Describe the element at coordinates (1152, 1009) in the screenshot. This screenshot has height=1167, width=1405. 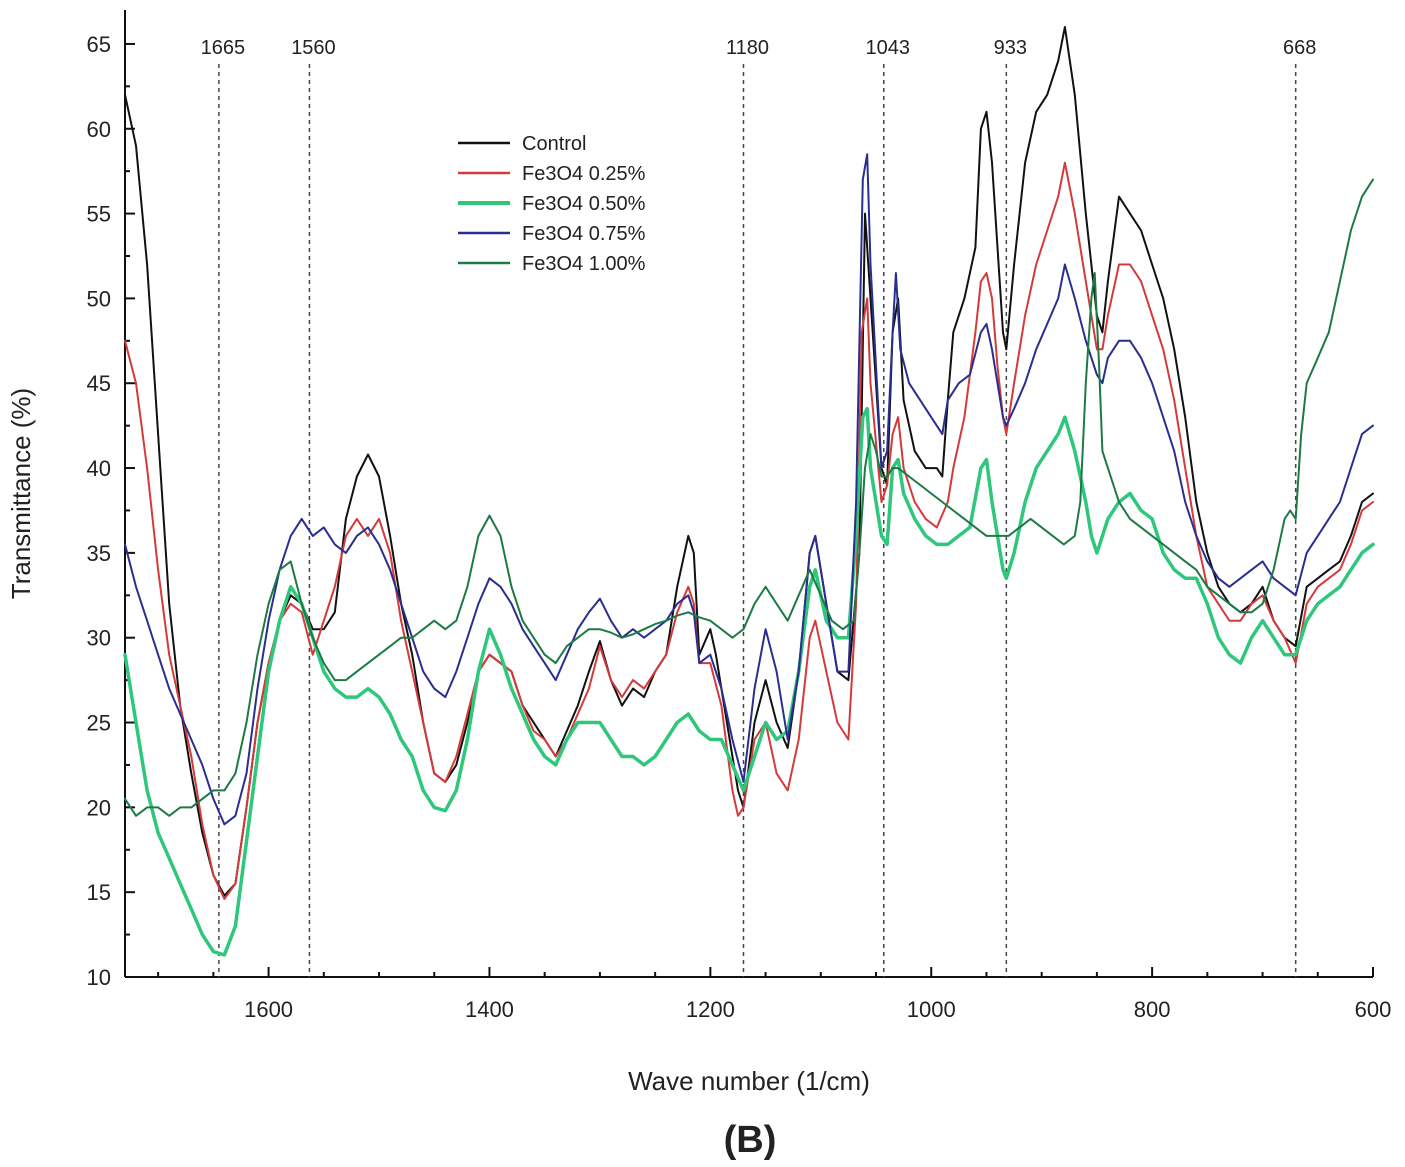
I see `x-tick-label: 800` at that location.